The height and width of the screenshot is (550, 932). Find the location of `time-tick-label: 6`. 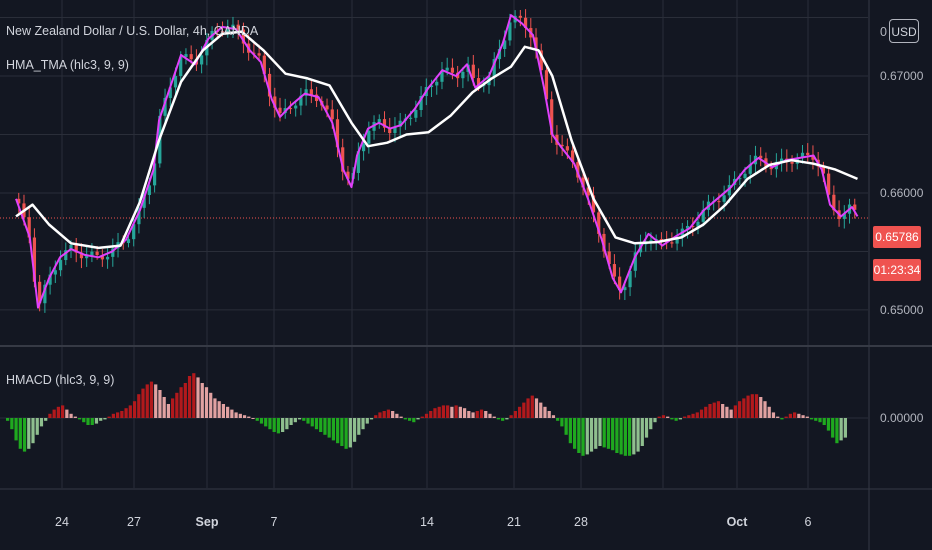

time-tick-label: 6 is located at coordinates (808, 522).